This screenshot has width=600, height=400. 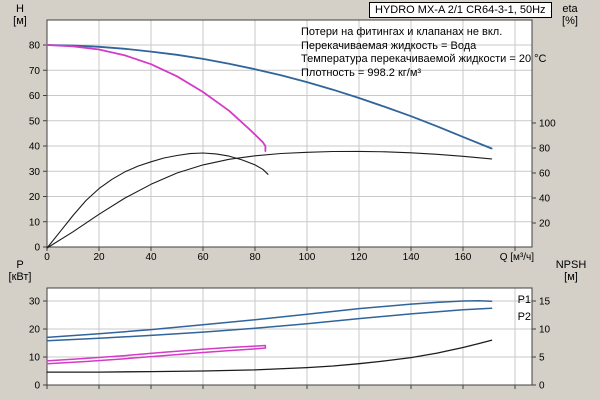 What do you see at coordinates (460, 10) in the screenshot?
I see `pump-title: HYDRO MX-A 2/1 CR64-3-1, 50Hz` at bounding box center [460, 10].